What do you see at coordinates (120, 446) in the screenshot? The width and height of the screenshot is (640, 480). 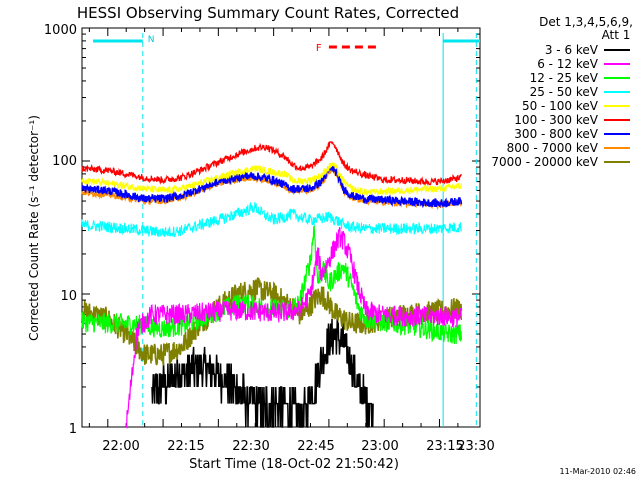 I see `x-tick-label-2200: 22:00` at bounding box center [120, 446].